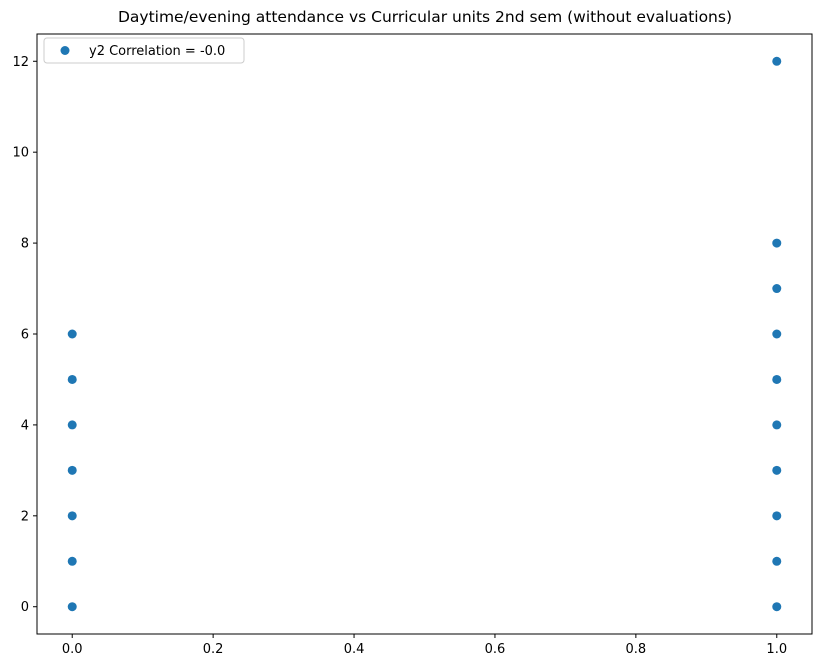 This screenshot has width=822, height=672. Describe the element at coordinates (776, 649) in the screenshot. I see `x-tick-label: 1.0` at that location.